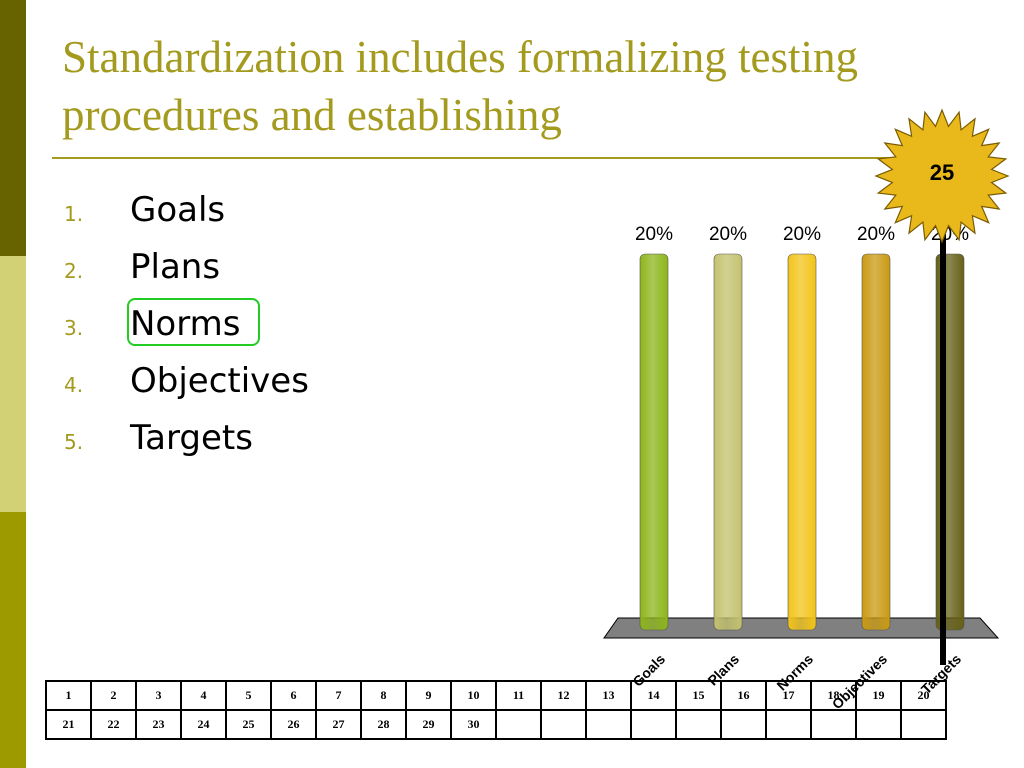 The height and width of the screenshot is (768, 1024). What do you see at coordinates (293, 724) in the screenshot?
I see `grid-cell: 26` at bounding box center [293, 724].